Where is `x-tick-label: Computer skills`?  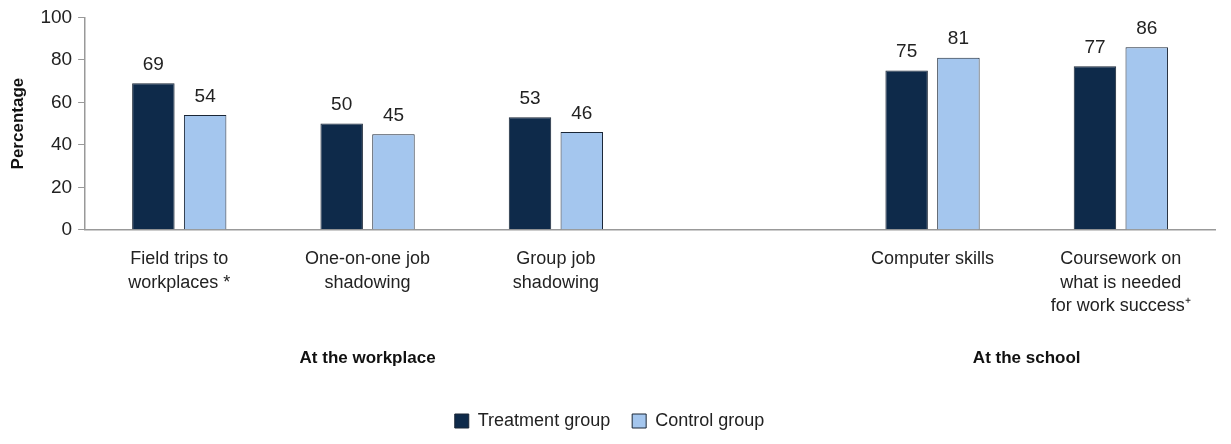 x-tick-label: Computer skills is located at coordinates (933, 258).